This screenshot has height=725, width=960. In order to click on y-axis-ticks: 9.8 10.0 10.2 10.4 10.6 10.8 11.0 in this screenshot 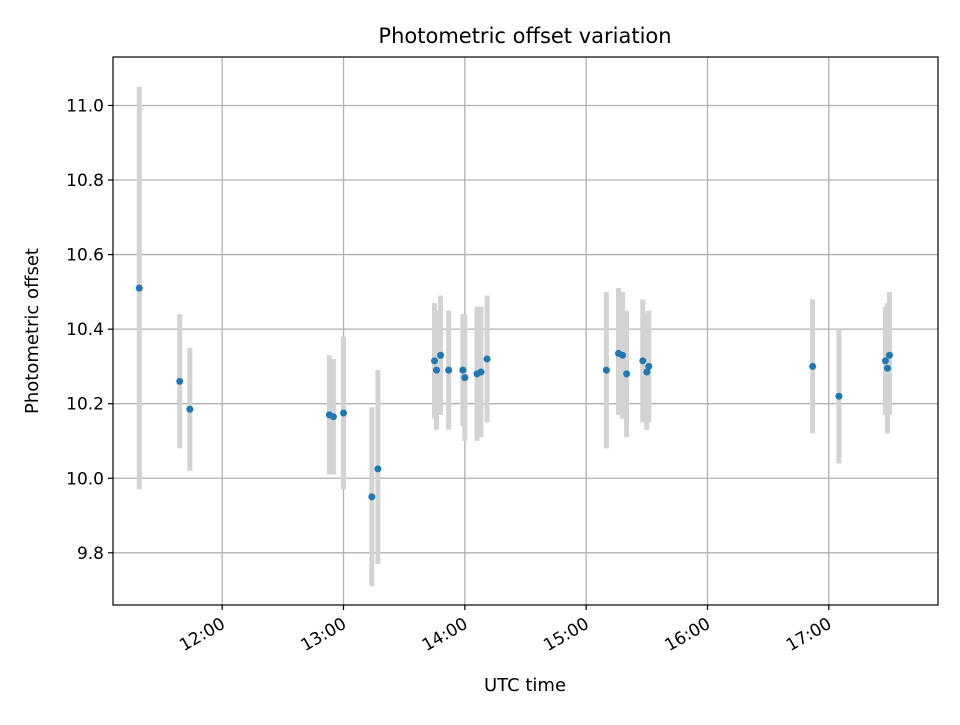, I will do `click(89, 330)`.